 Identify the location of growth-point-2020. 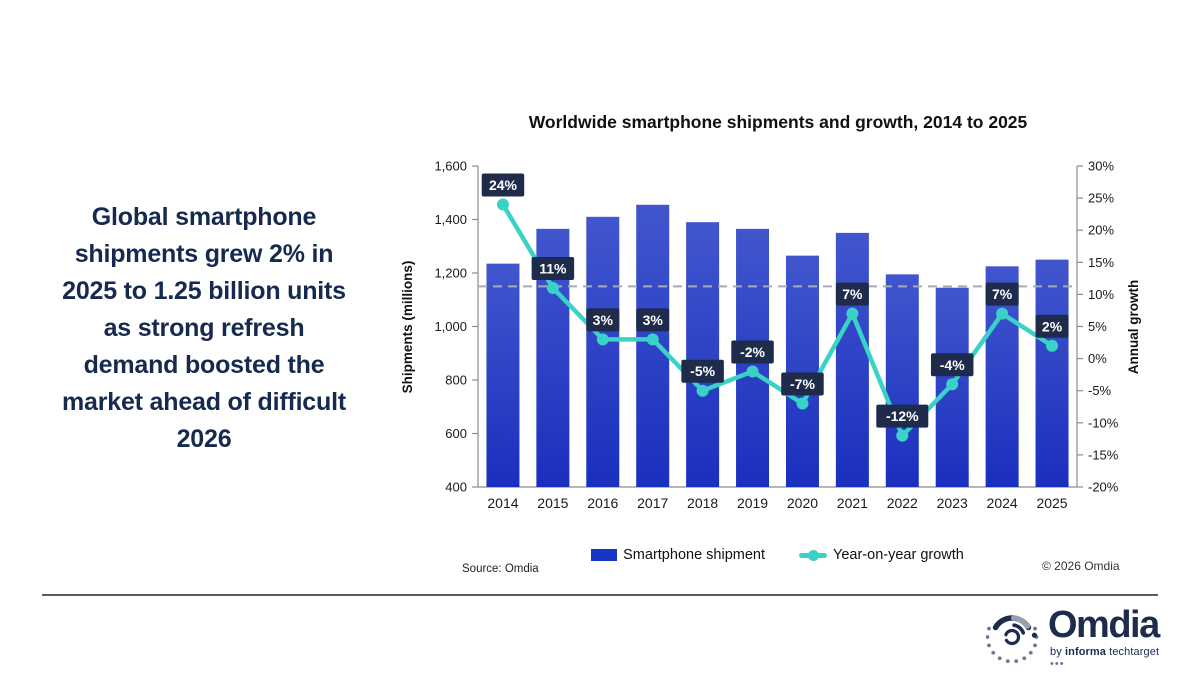
(802, 403).